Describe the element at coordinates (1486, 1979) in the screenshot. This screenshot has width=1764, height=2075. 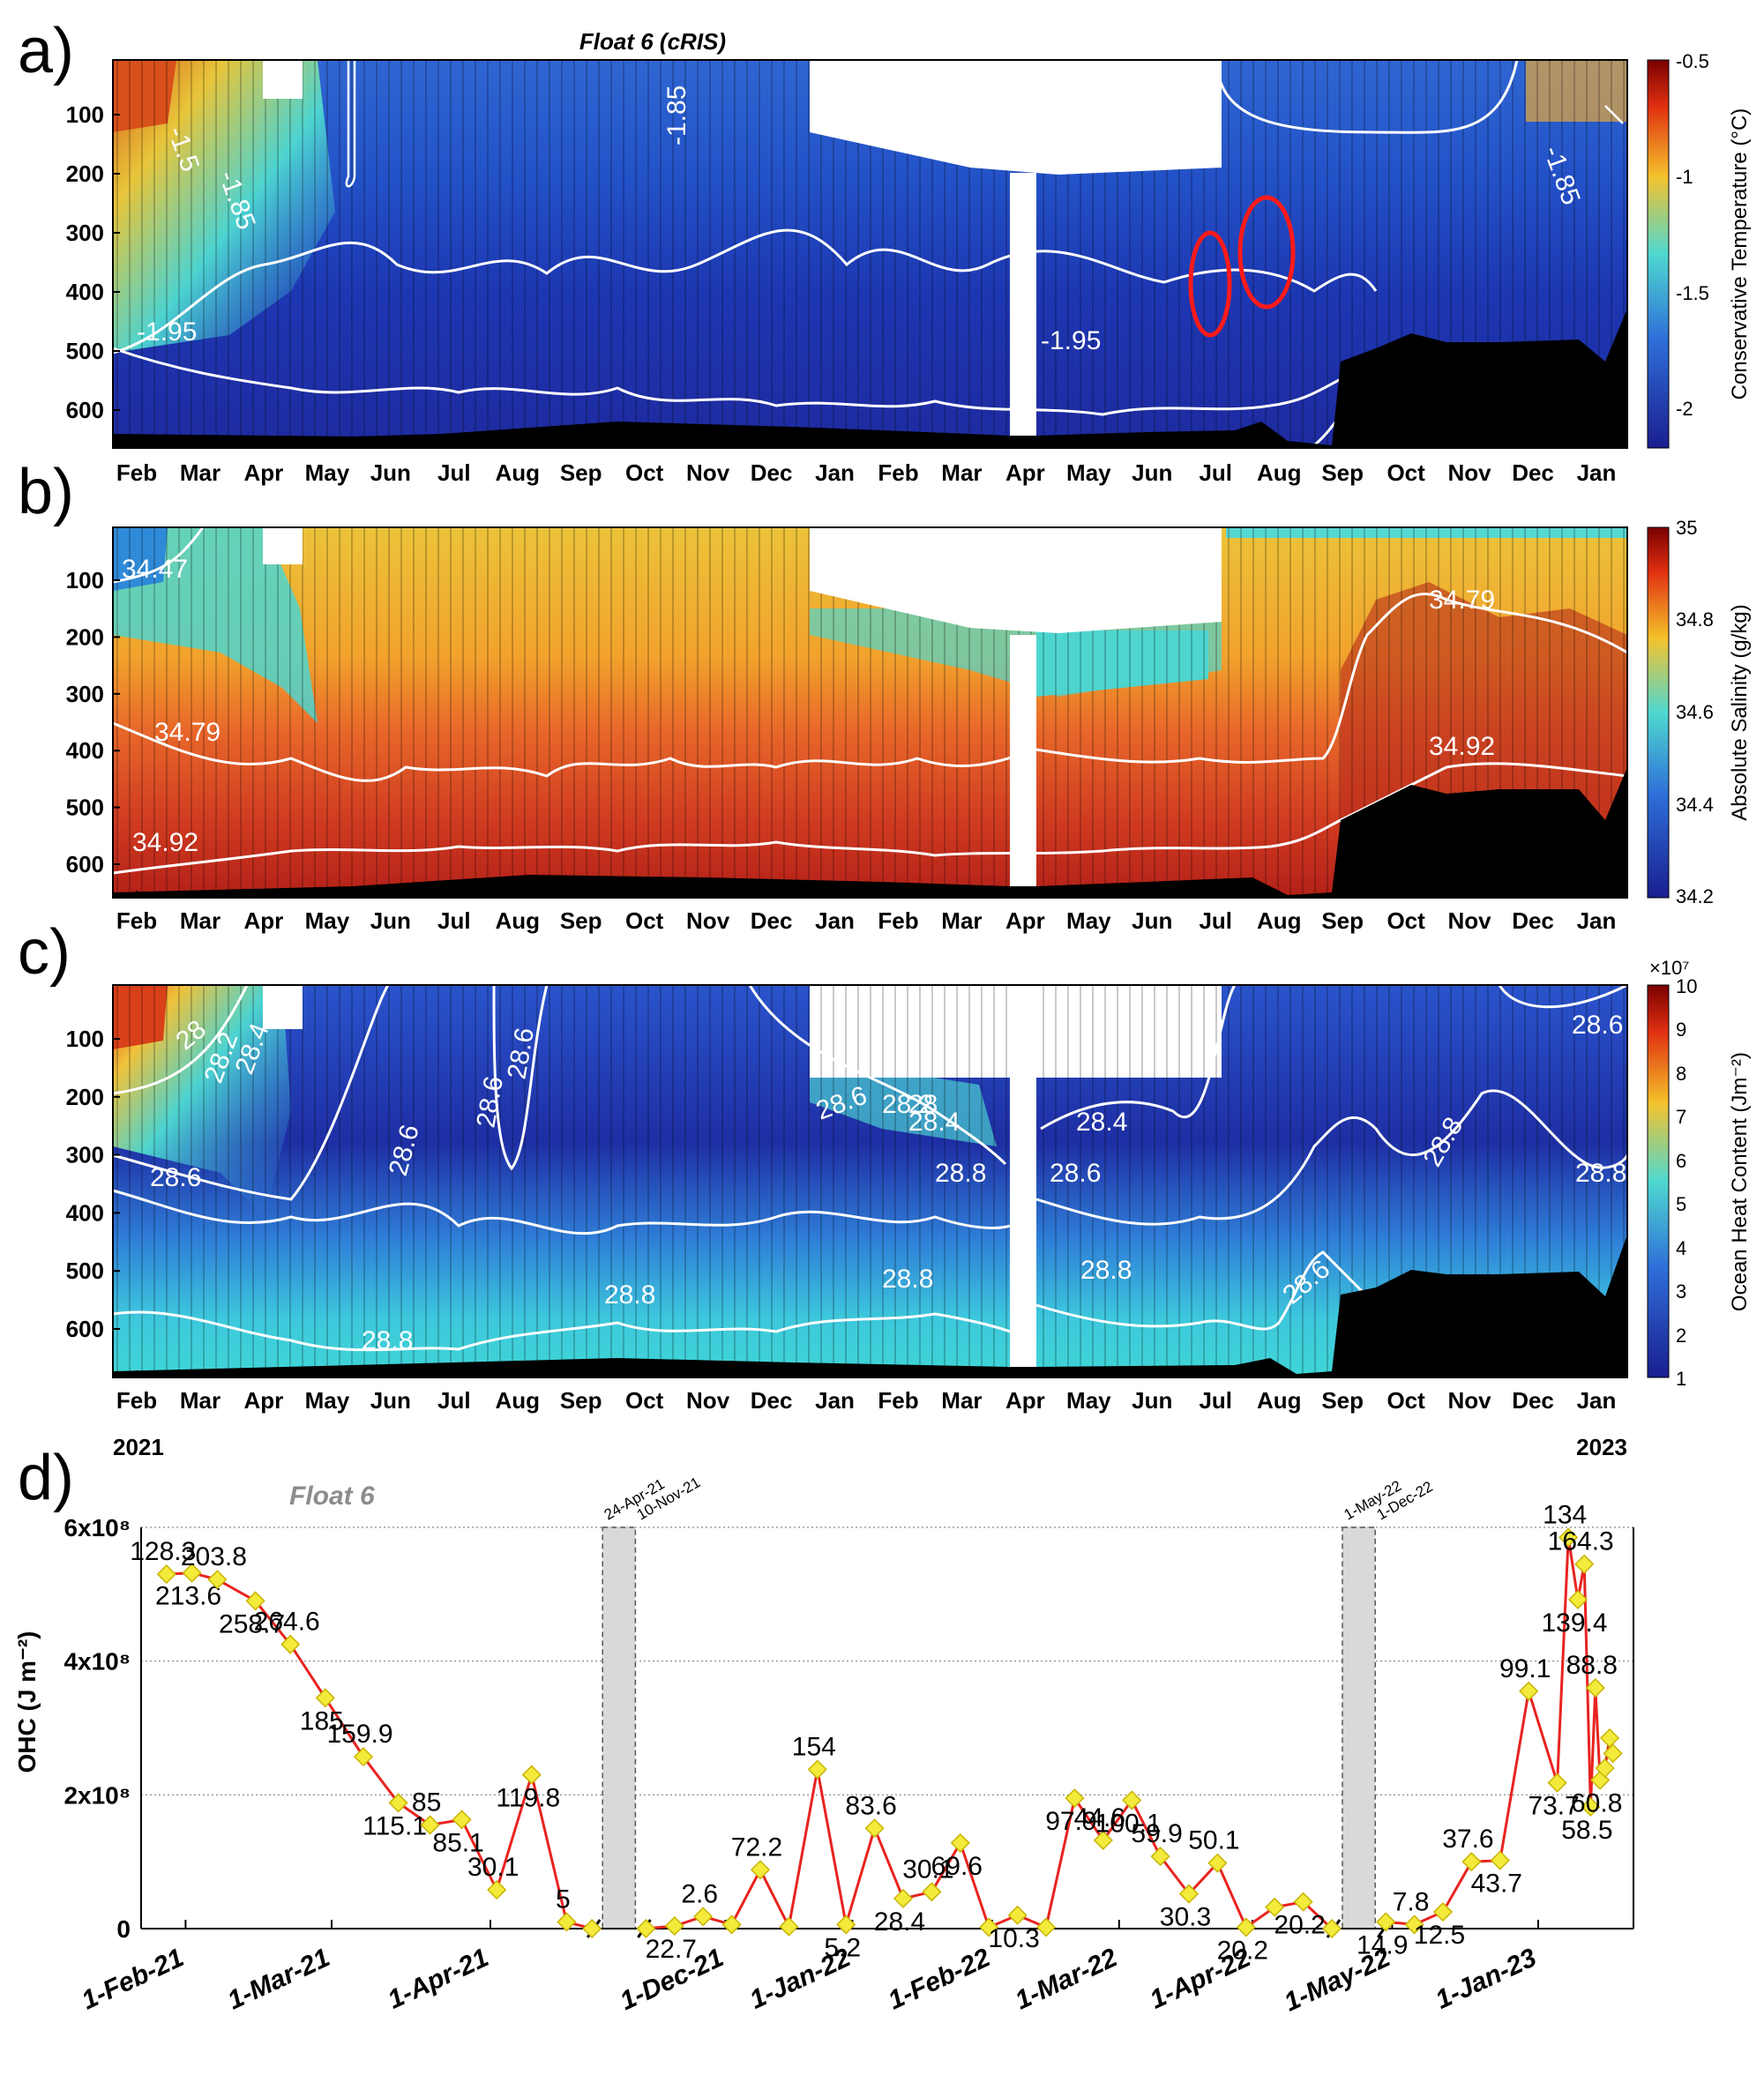
I see `x-tick-label: 1-Jan-23` at that location.